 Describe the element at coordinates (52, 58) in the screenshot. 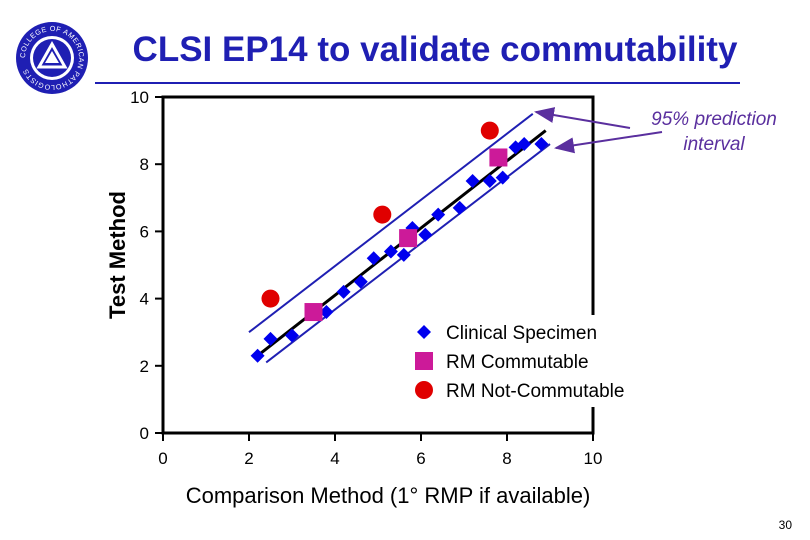

I see `cap-logo: COLLEGE OF AMERICAN PATHOLOGISTS` at that location.